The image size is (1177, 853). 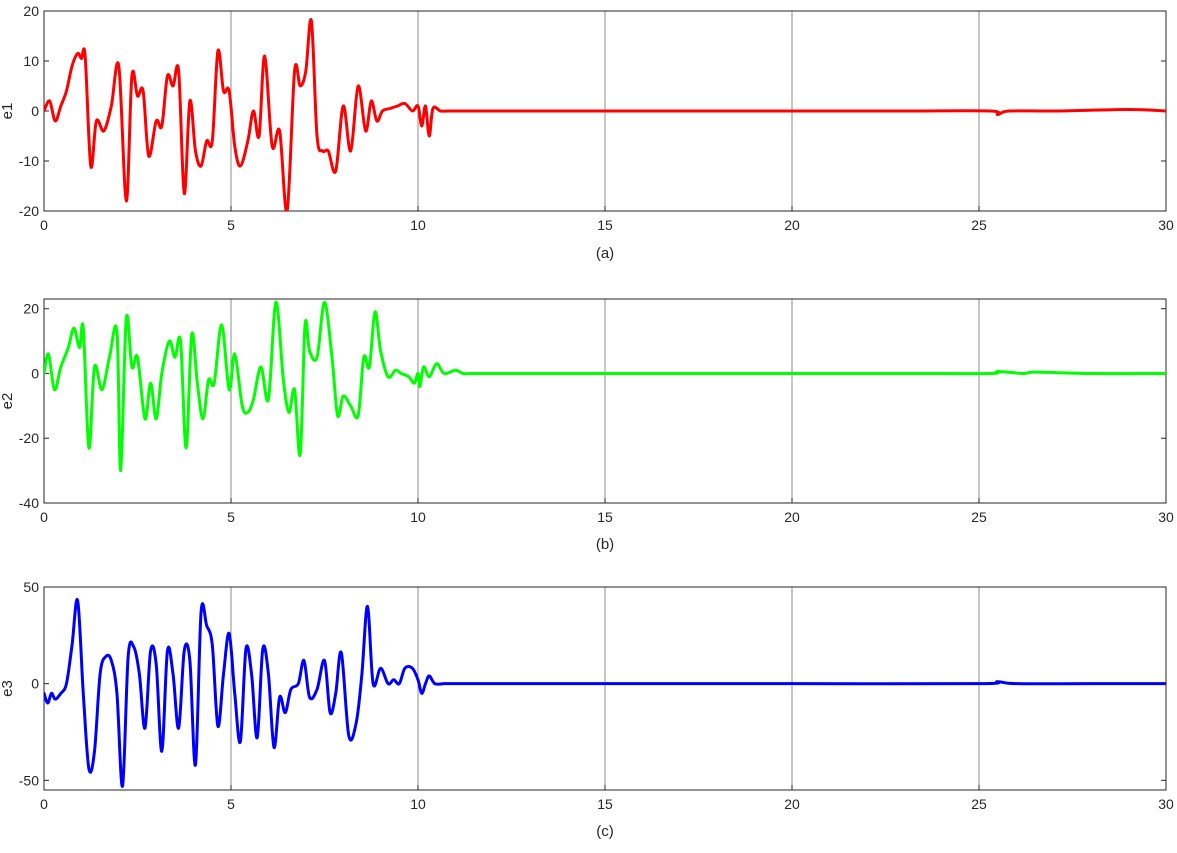 I want to click on subplot-caption: (c), so click(x=605, y=831).